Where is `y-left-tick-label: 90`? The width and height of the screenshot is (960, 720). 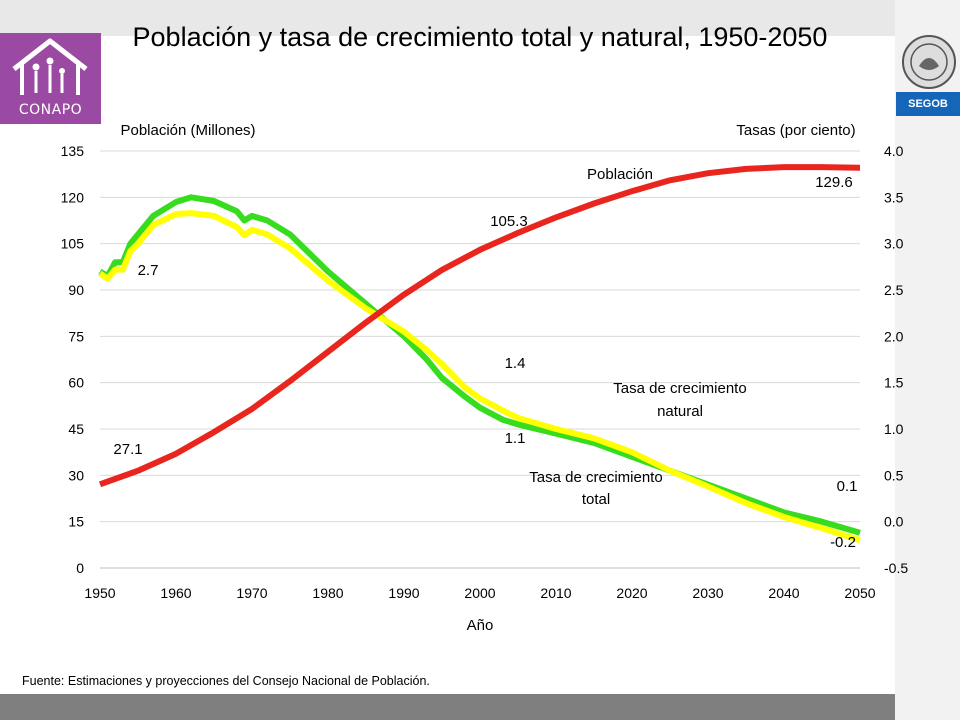 y-left-tick-label: 90 is located at coordinates (76, 290).